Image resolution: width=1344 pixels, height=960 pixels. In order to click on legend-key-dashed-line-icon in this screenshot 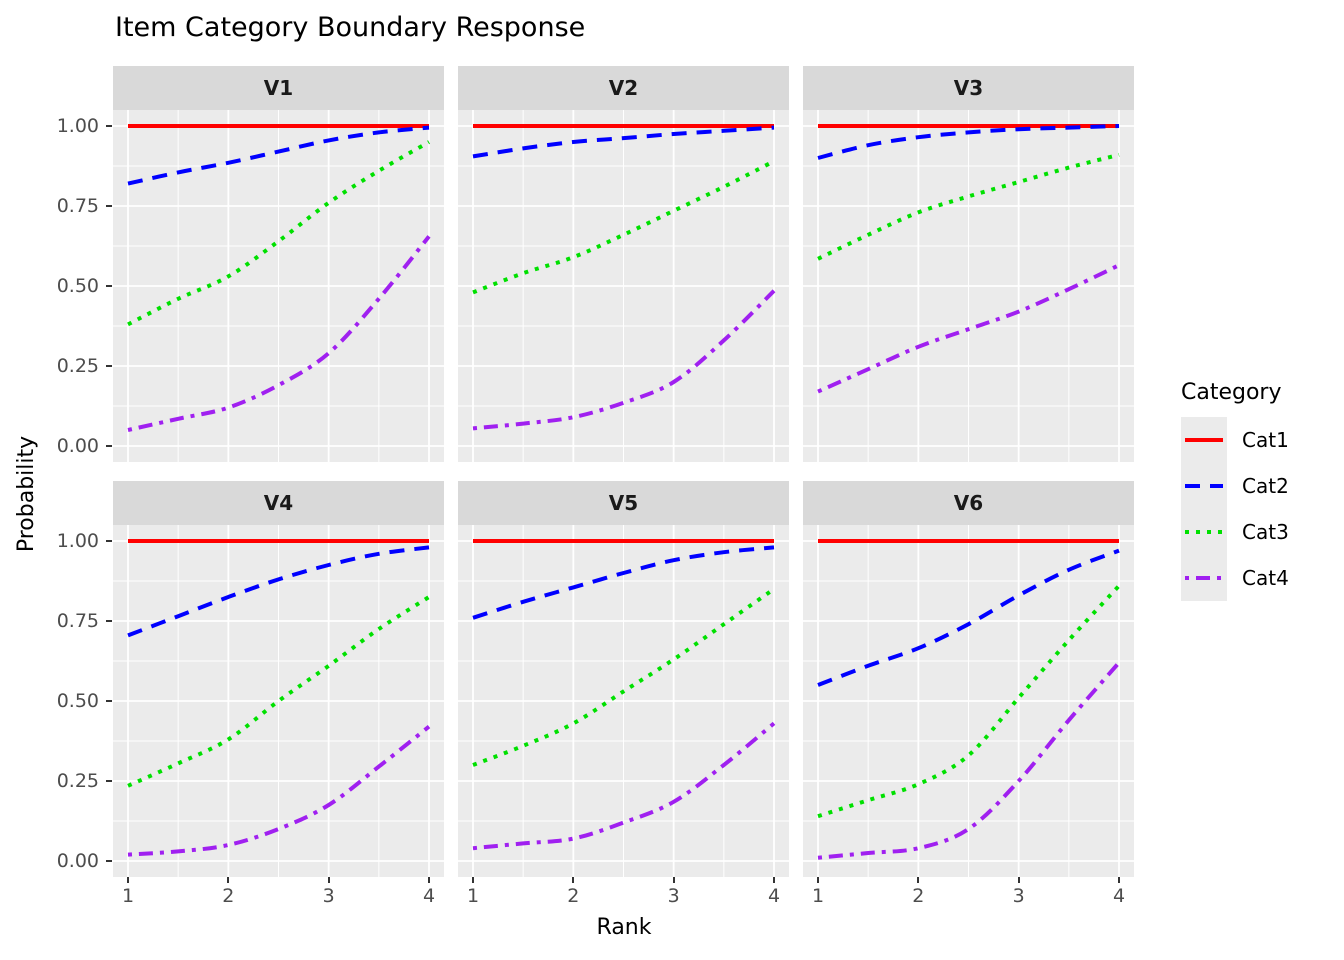, I will do `click(1204, 486)`.